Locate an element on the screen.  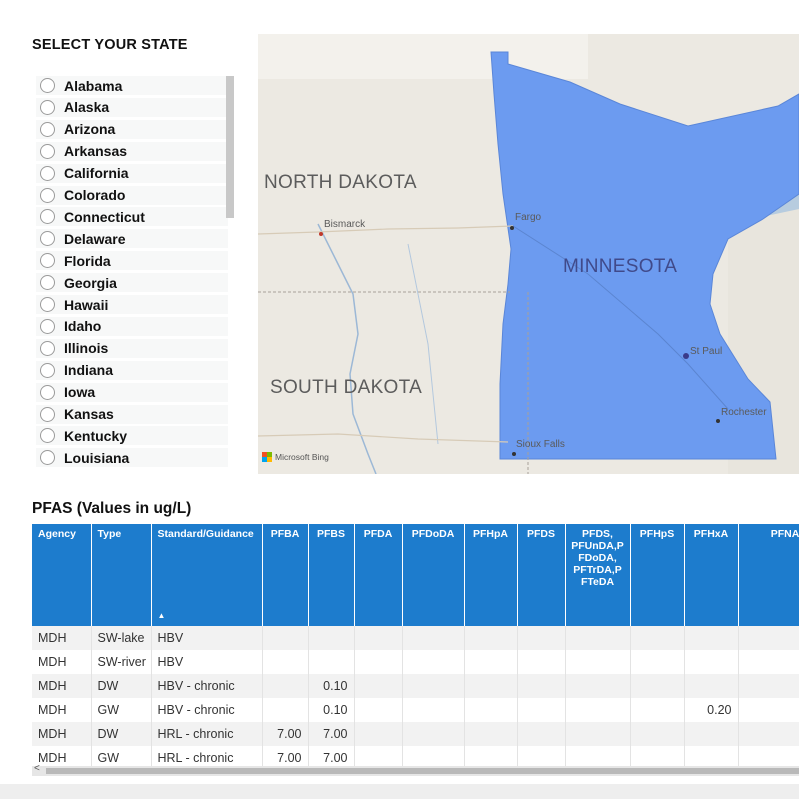
scrollbar-thumb is located at coordinates (422, 771).